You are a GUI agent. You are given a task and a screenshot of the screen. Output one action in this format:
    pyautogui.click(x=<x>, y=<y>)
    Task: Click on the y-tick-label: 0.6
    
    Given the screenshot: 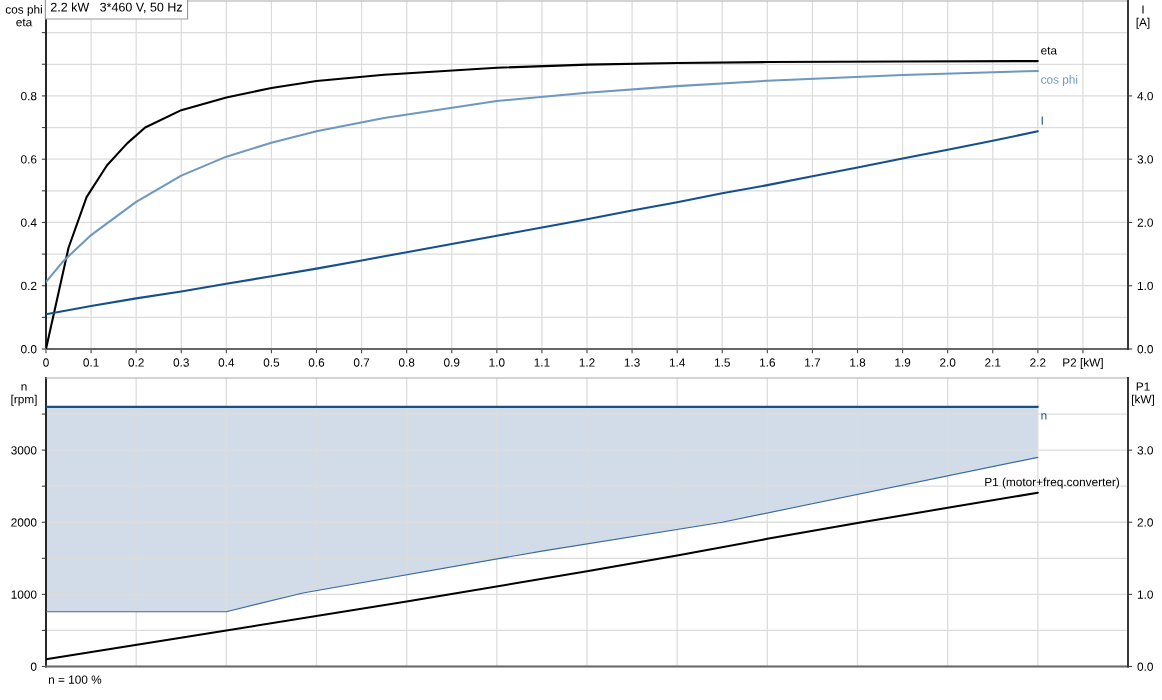 What is the action you would take?
    pyautogui.click(x=29, y=159)
    